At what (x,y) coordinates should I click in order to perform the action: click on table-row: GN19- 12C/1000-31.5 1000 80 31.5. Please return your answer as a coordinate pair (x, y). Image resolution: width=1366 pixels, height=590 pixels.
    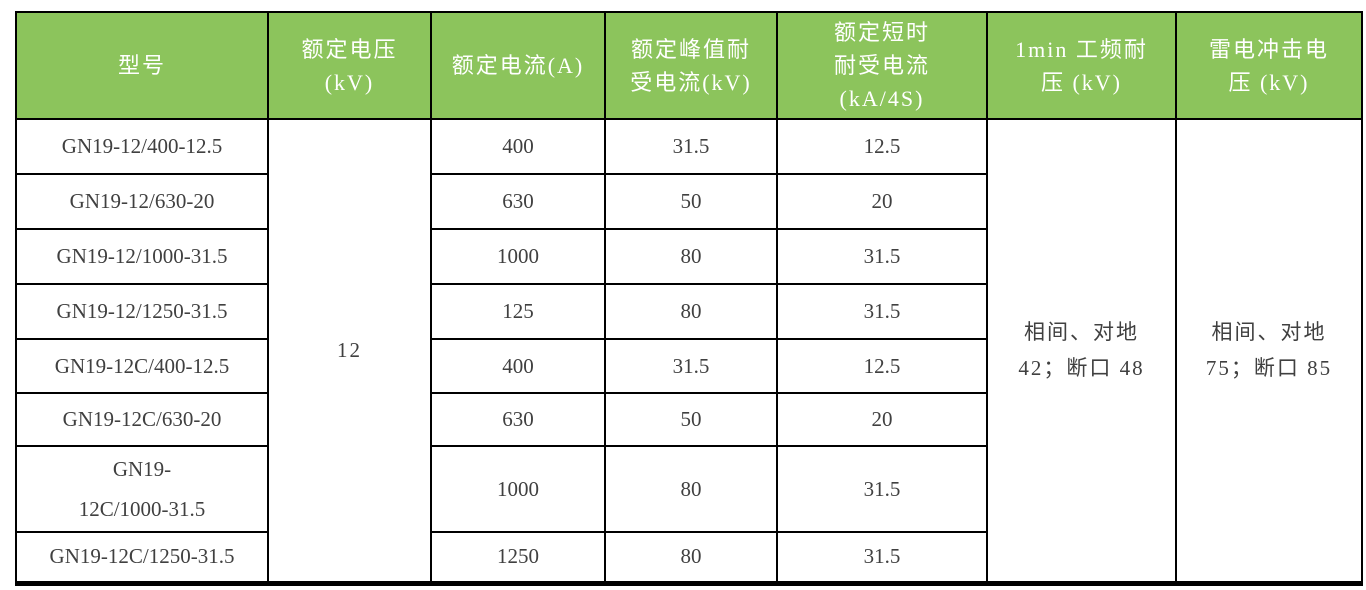
    Looking at the image, I should click on (688, 489).